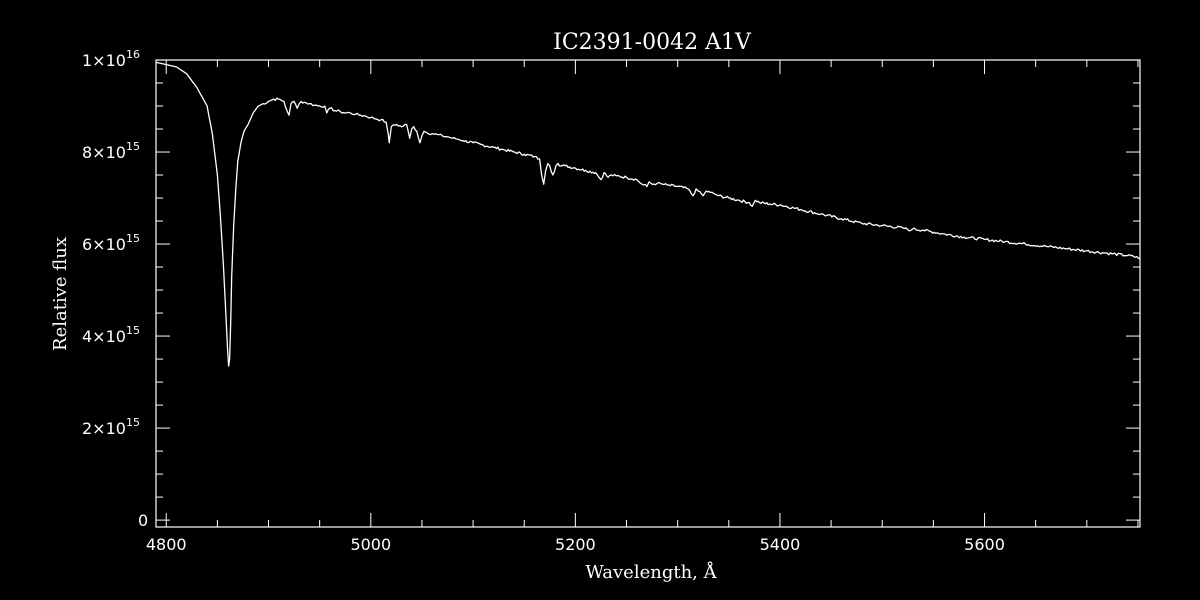 This screenshot has width=1200, height=600. What do you see at coordinates (60, 294) in the screenshot?
I see `y-axis-label: Relative flux` at bounding box center [60, 294].